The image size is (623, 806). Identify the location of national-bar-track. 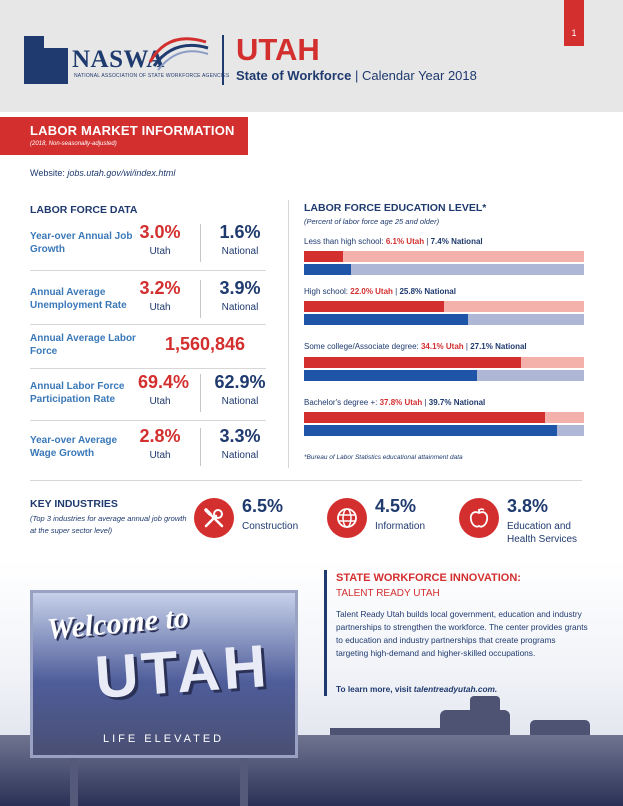
(444, 269).